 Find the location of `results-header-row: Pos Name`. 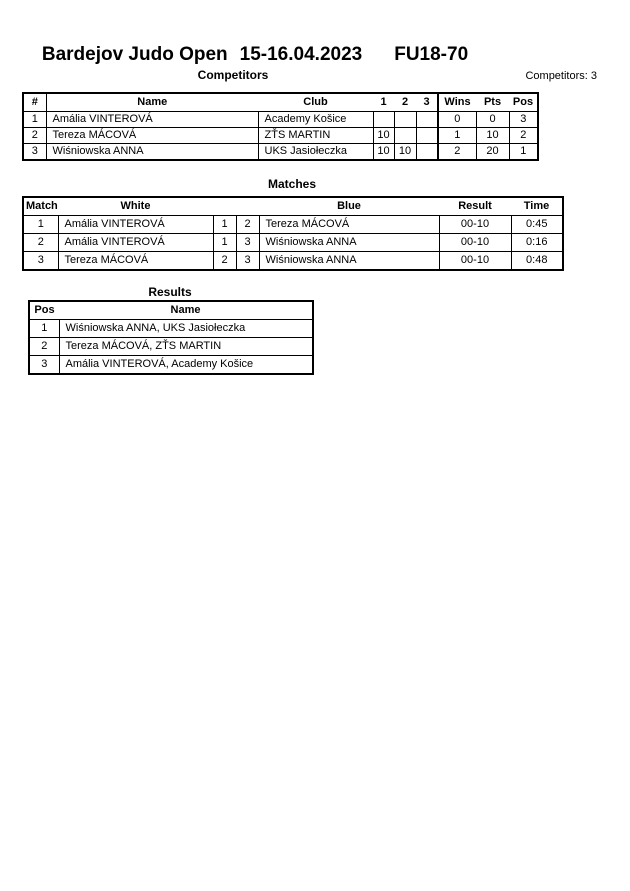

results-header-row: Pos Name is located at coordinates (171, 310).